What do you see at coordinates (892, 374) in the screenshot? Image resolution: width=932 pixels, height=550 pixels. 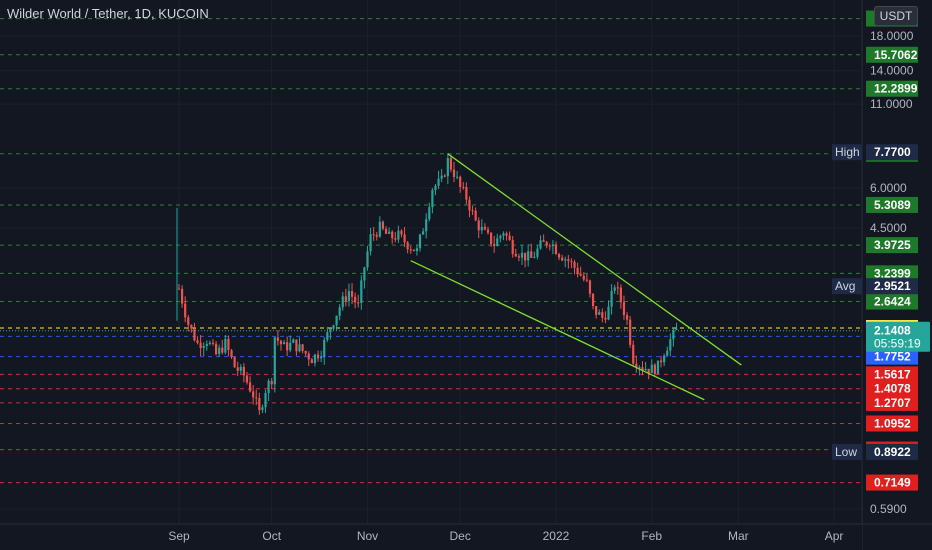 I see `level-tag-label: 1.5617` at bounding box center [892, 374].